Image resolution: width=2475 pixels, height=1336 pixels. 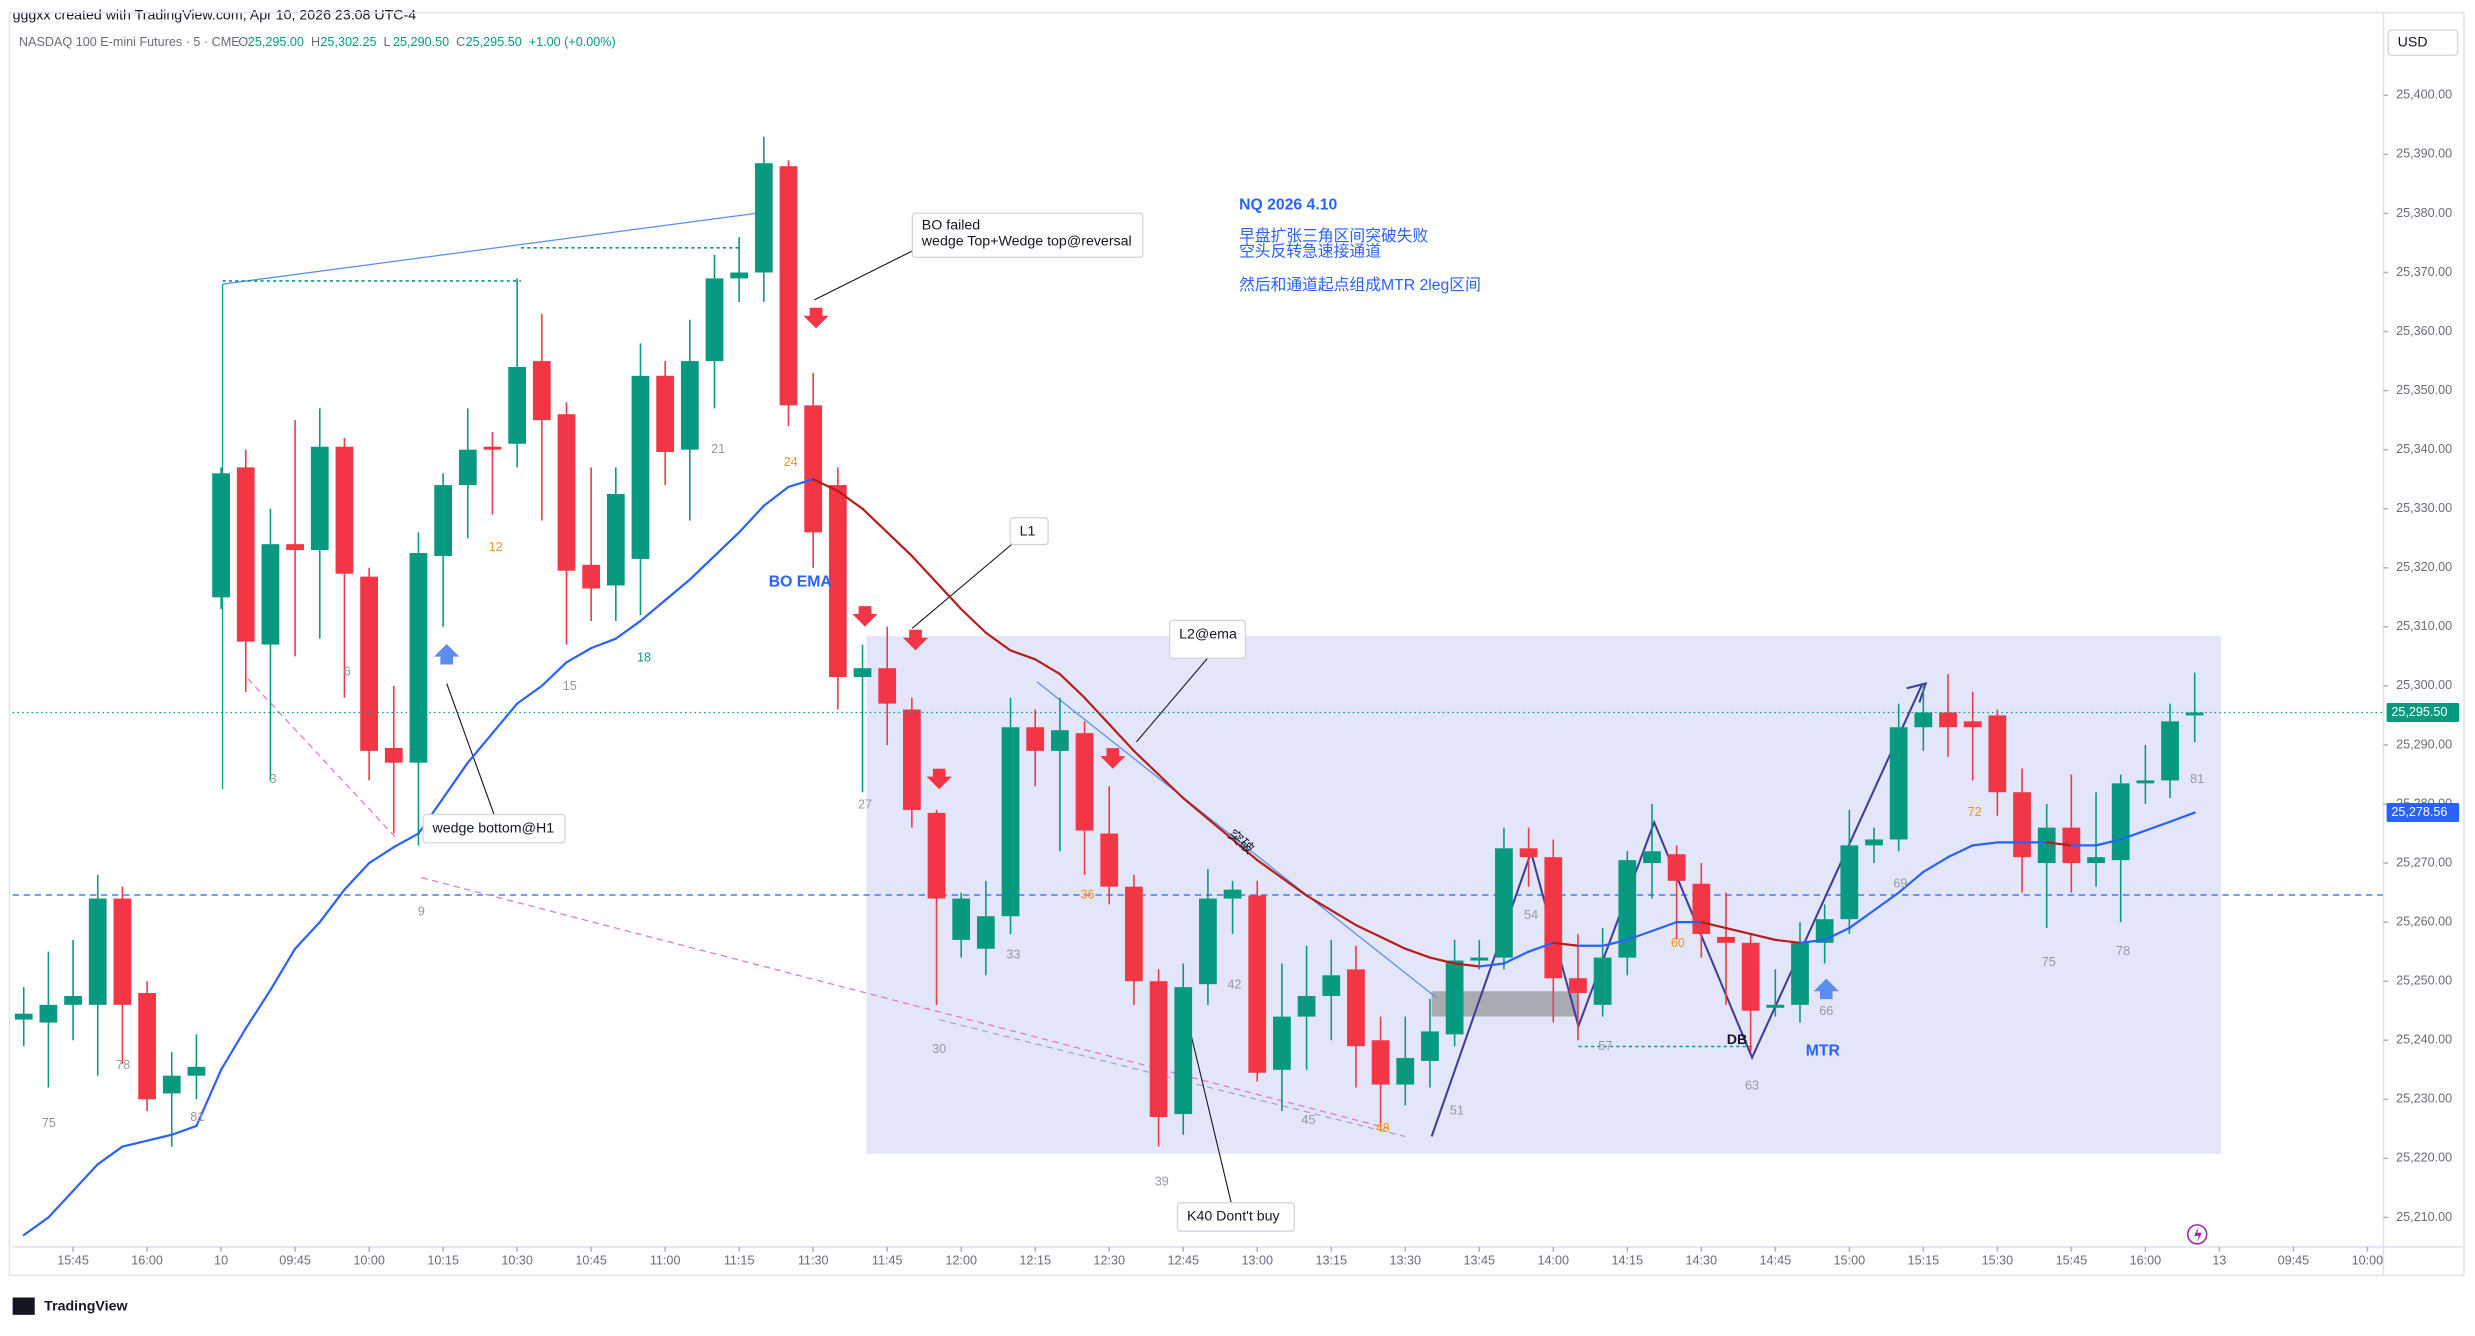 What do you see at coordinates (2424, 567) in the screenshot?
I see `y-tick-label: 25,320.00` at bounding box center [2424, 567].